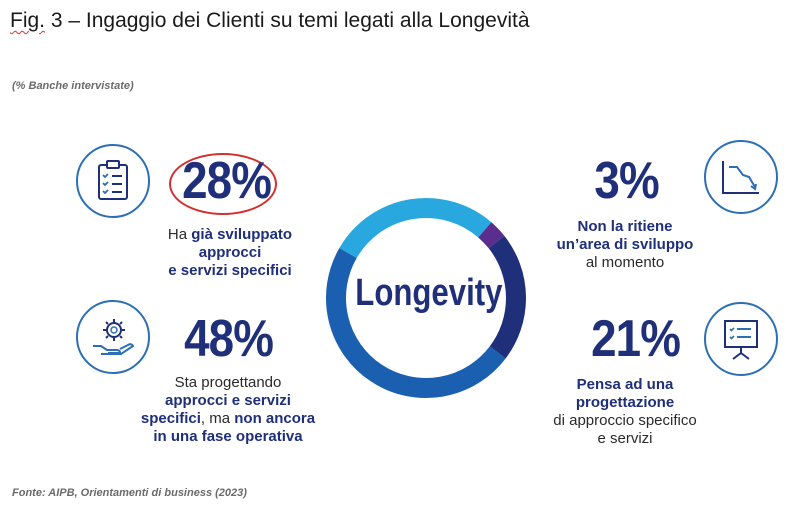  I want to click on chart-subtitle: (% Banche intervistate), so click(73, 86).